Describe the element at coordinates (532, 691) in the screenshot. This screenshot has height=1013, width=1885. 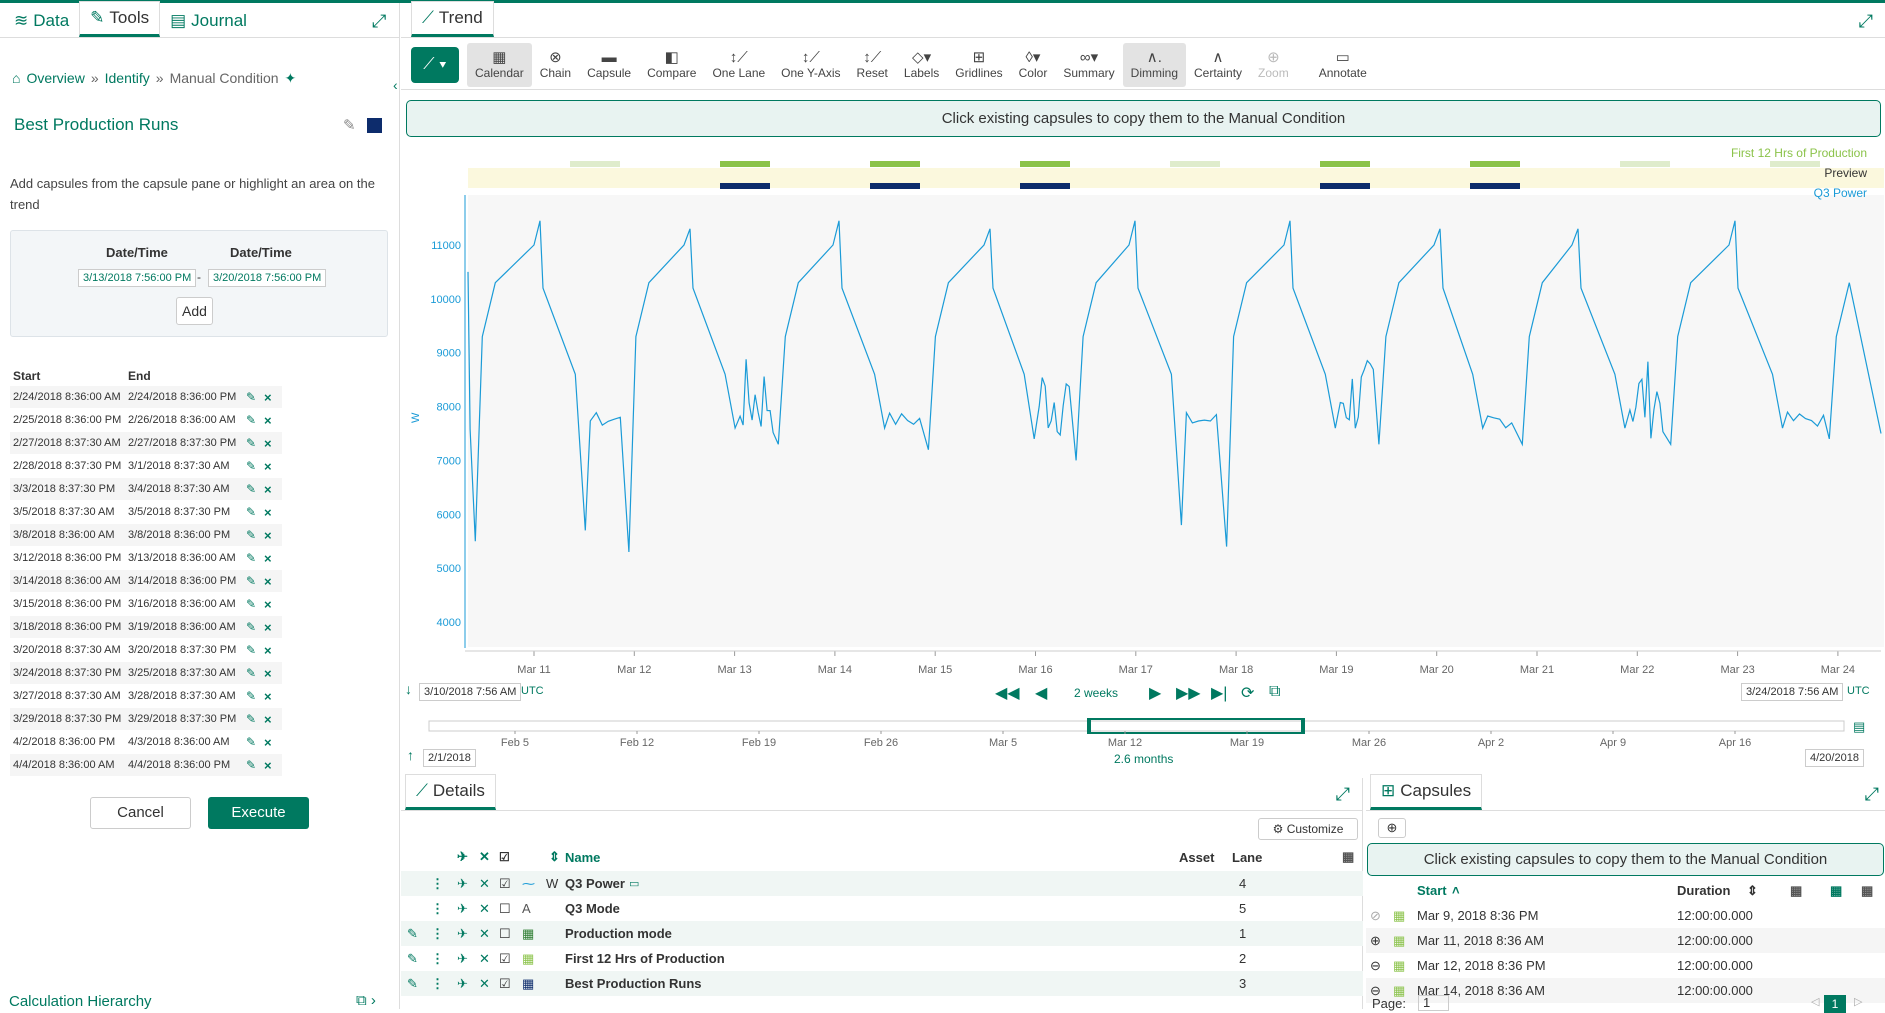
I see `timezone: UTC` at that location.